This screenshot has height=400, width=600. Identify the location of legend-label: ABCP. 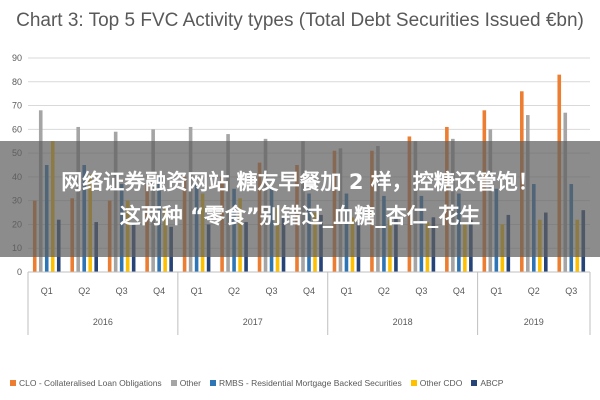
(492, 383).